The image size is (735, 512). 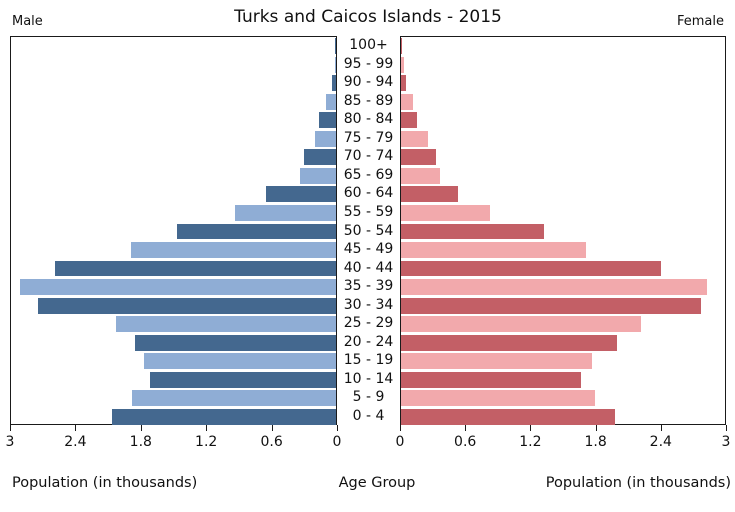 What do you see at coordinates (368, 397) in the screenshot?
I see `age-group-label: 5 - 9` at bounding box center [368, 397].